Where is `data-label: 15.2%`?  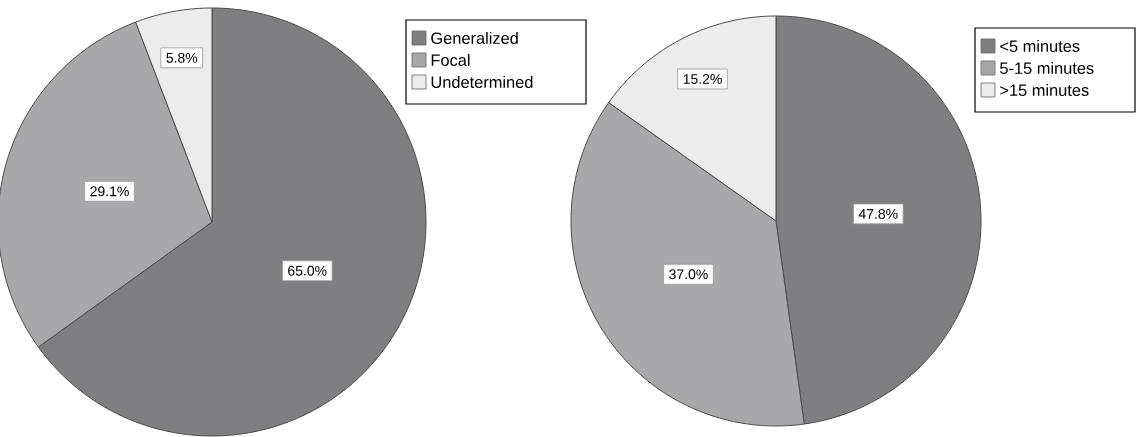
data-label: 15.2% is located at coordinates (702, 79).